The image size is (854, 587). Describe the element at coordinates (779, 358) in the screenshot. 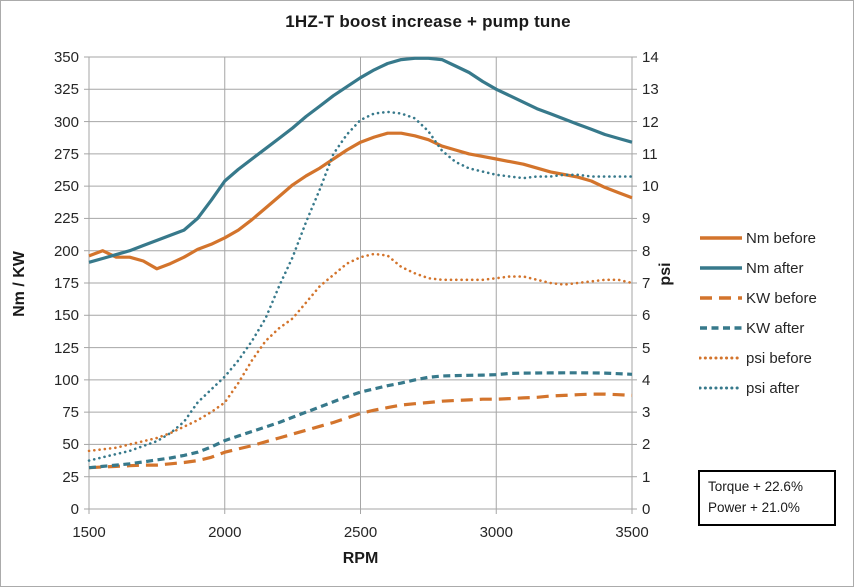

I see `legend-label: psi before` at that location.